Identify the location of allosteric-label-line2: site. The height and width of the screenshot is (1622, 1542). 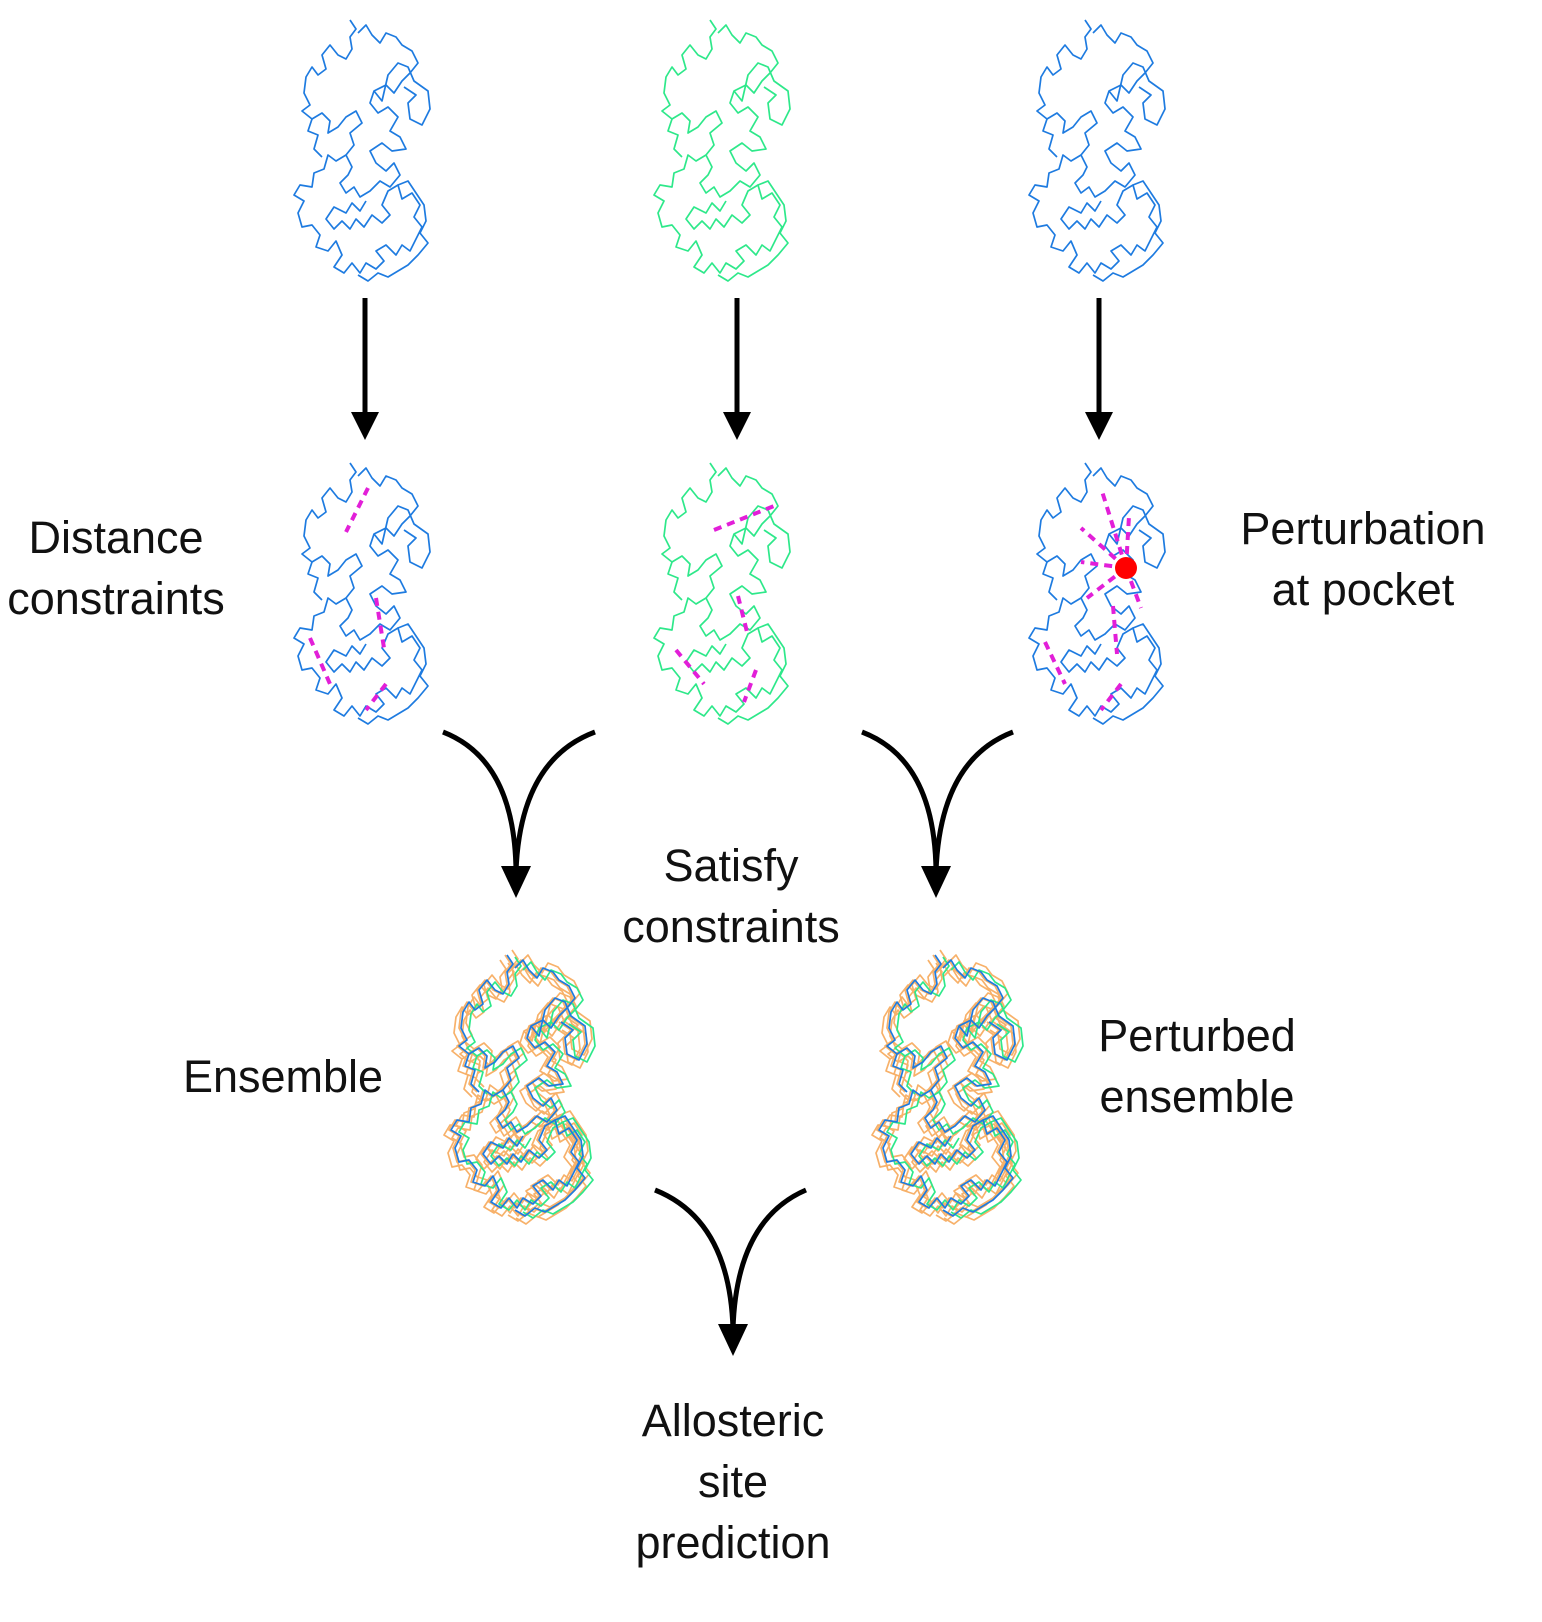
(733, 1481).